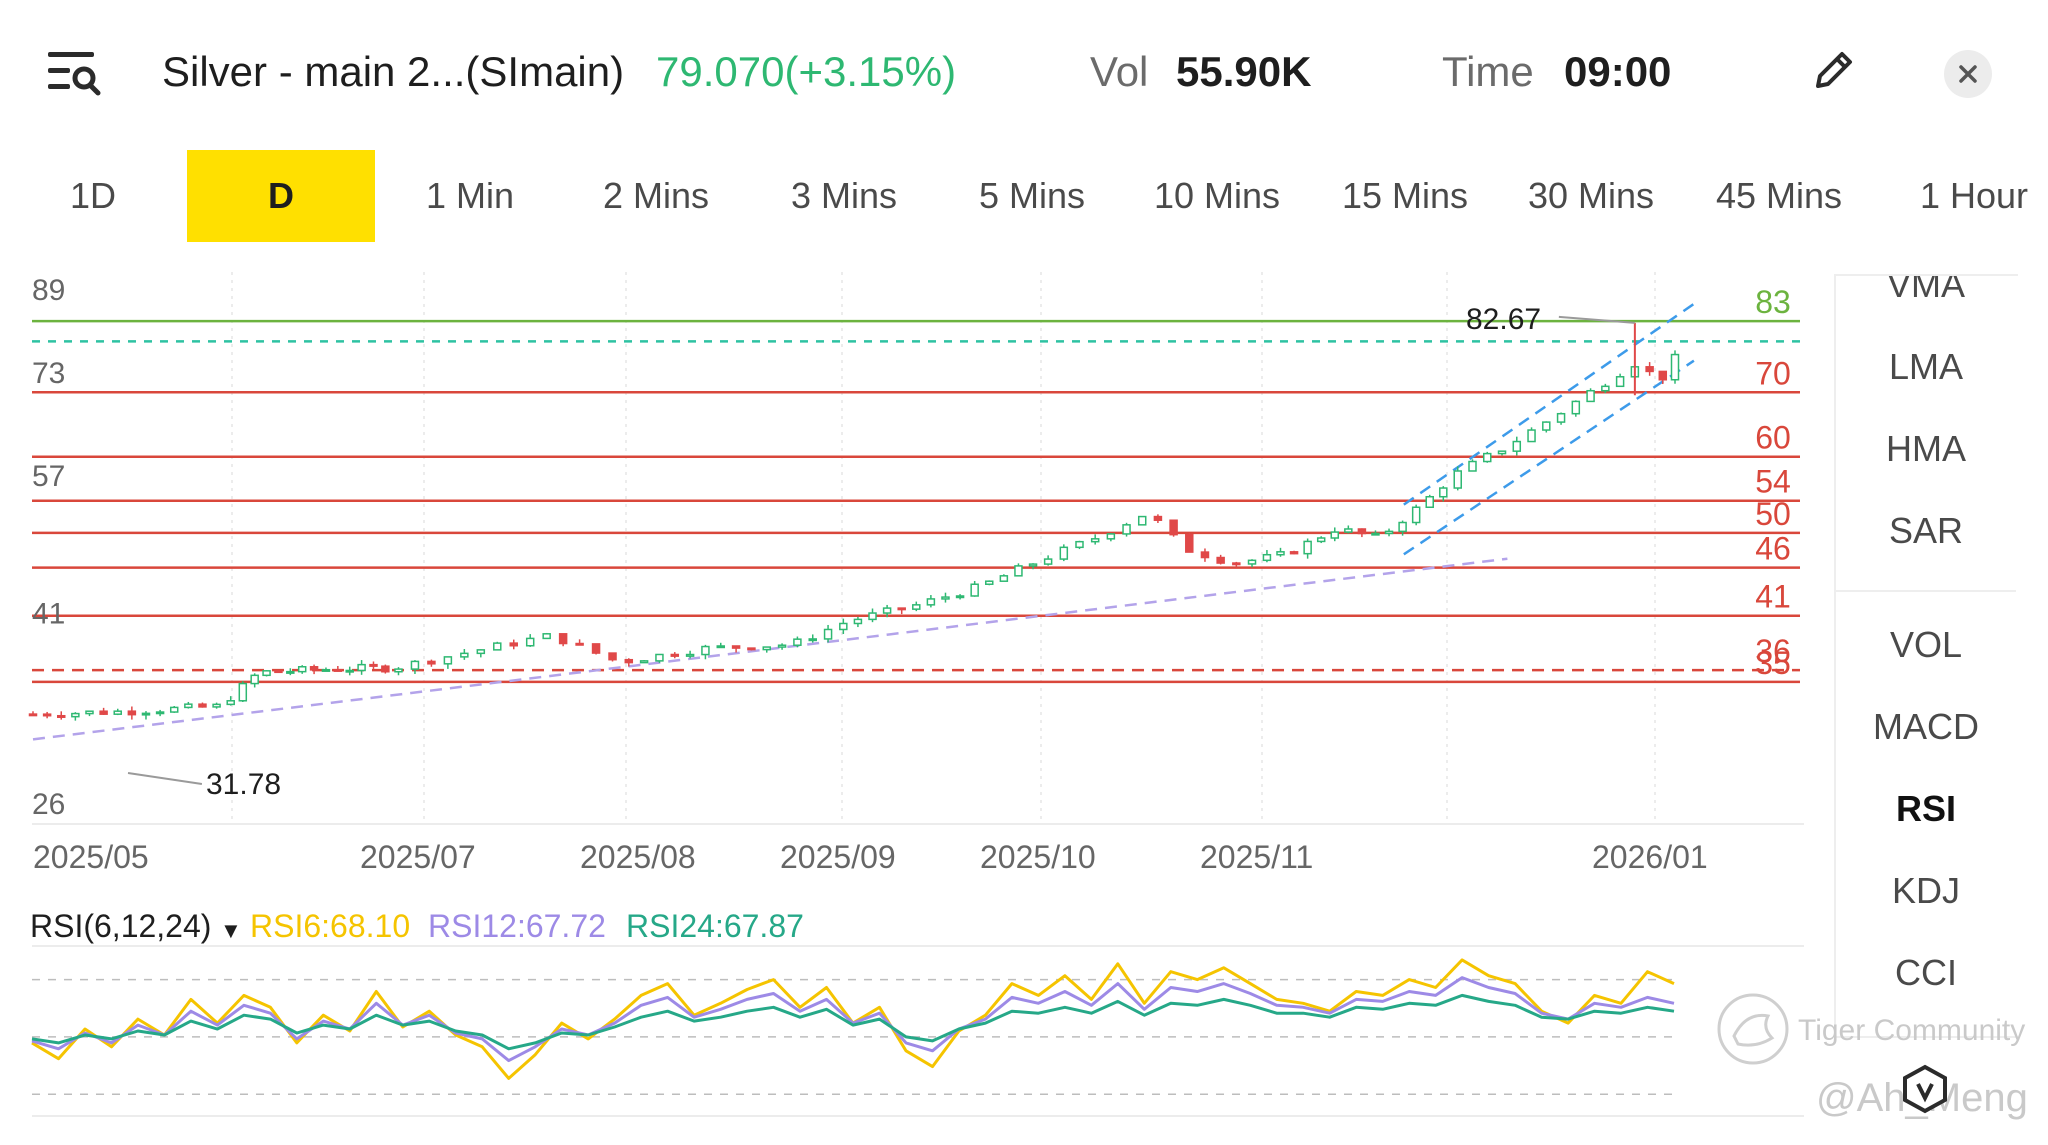  Describe the element at coordinates (1974, 195) in the screenshot. I see `tab-1-hour: 1 Hour` at that location.